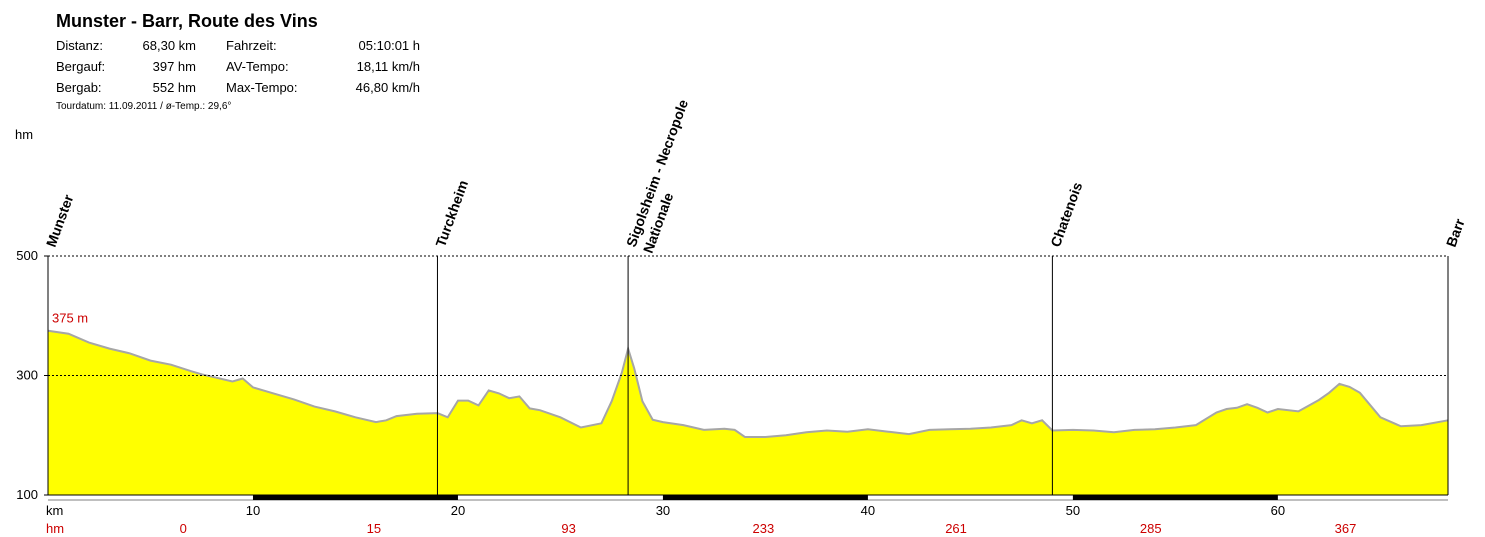 This screenshot has height=537, width=1485. I want to click on waypoint-label: Chatenois, so click(1066, 214).